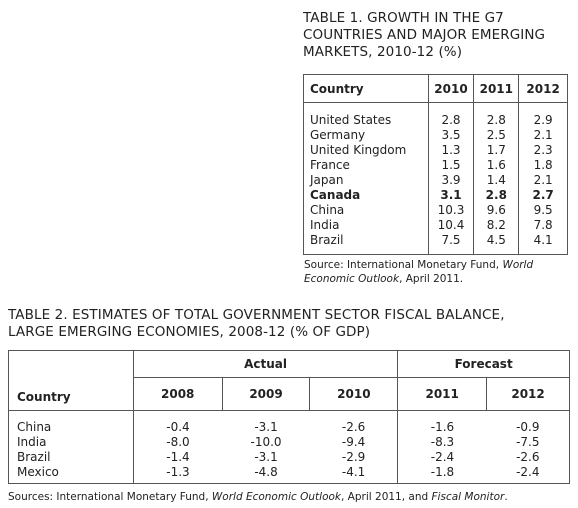 Image resolution: width=578 pixels, height=508 pixels. What do you see at coordinates (496, 225) in the screenshot?
I see `cell-value: 8.2` at bounding box center [496, 225].